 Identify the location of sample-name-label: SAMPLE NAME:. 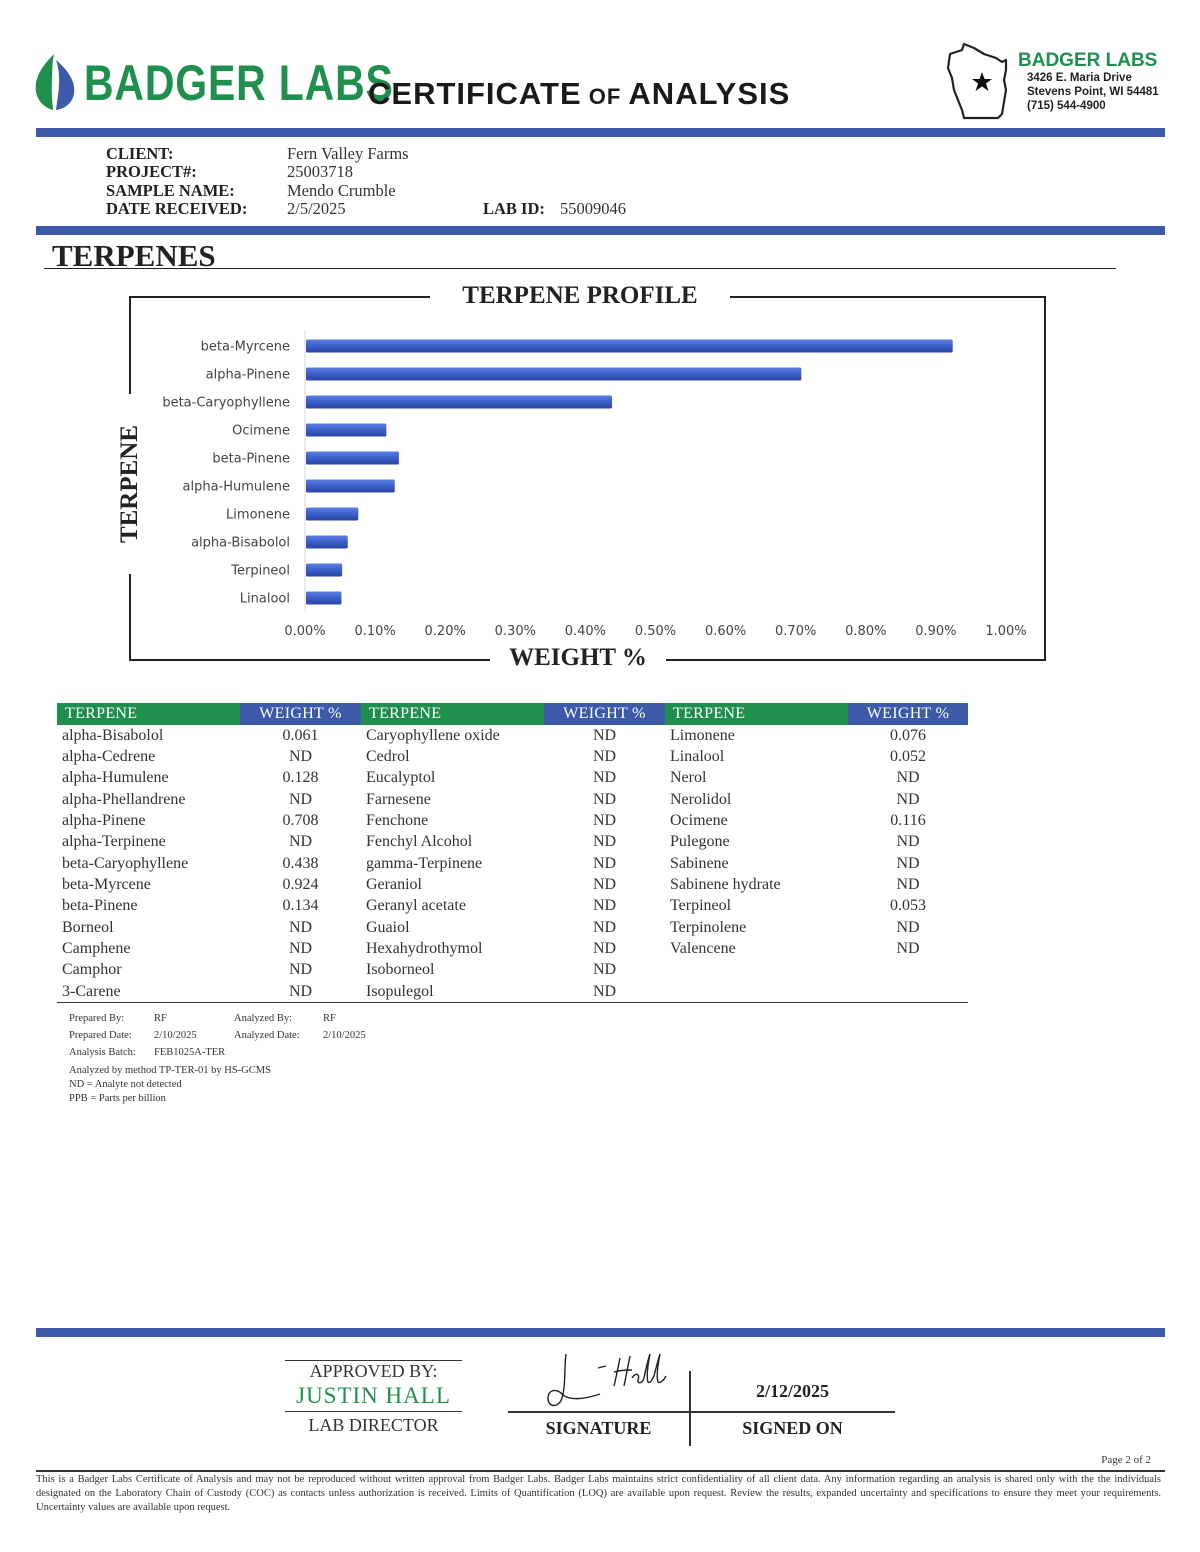
(170, 190).